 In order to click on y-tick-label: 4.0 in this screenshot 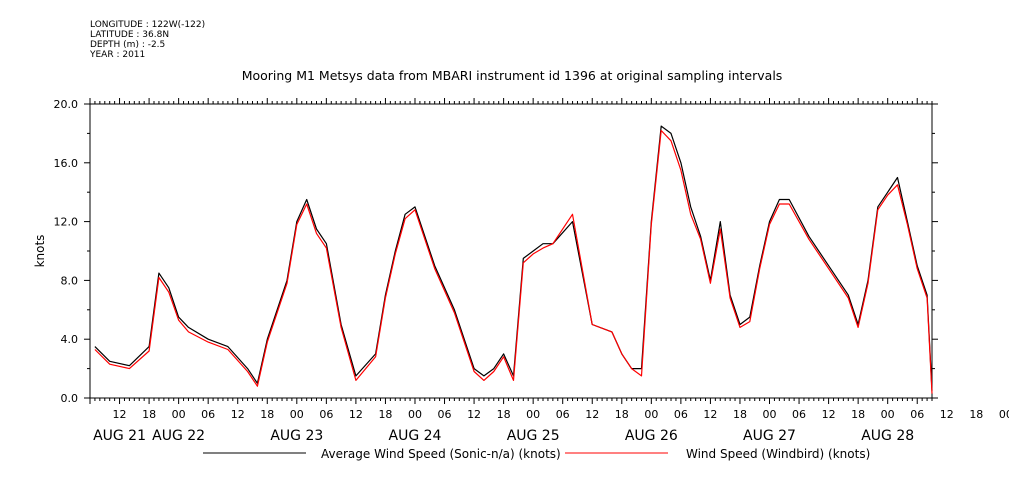, I will do `click(70, 339)`.